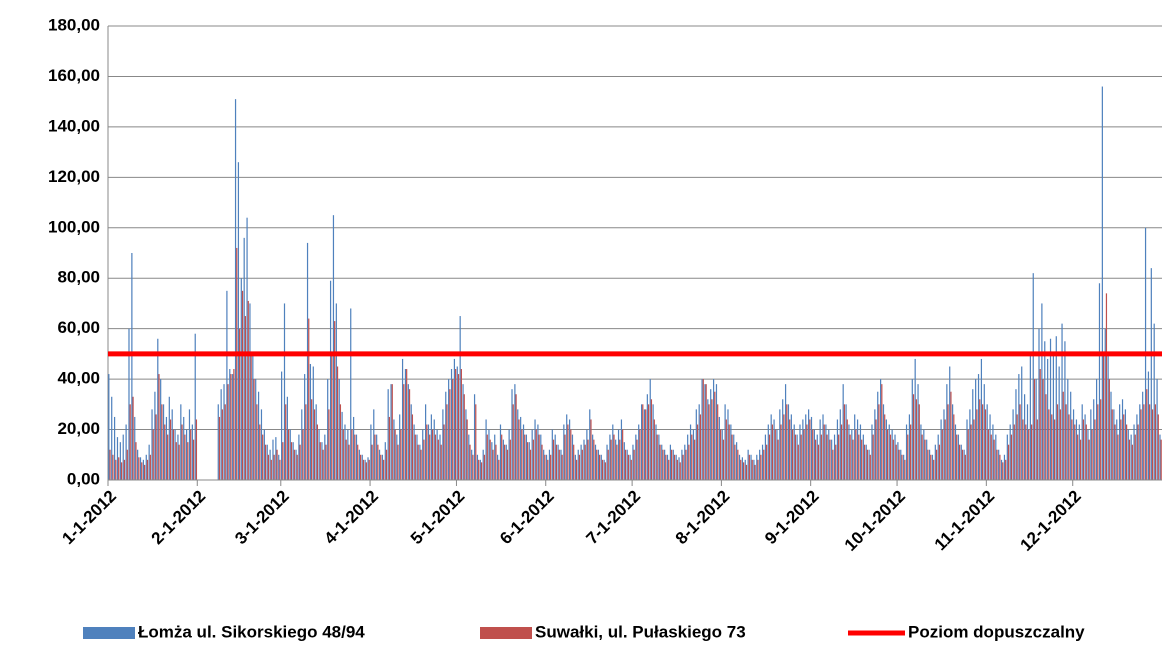  What do you see at coordinates (1050, 521) in the screenshot?
I see `x-tick-label: 12-1-2012` at bounding box center [1050, 521].